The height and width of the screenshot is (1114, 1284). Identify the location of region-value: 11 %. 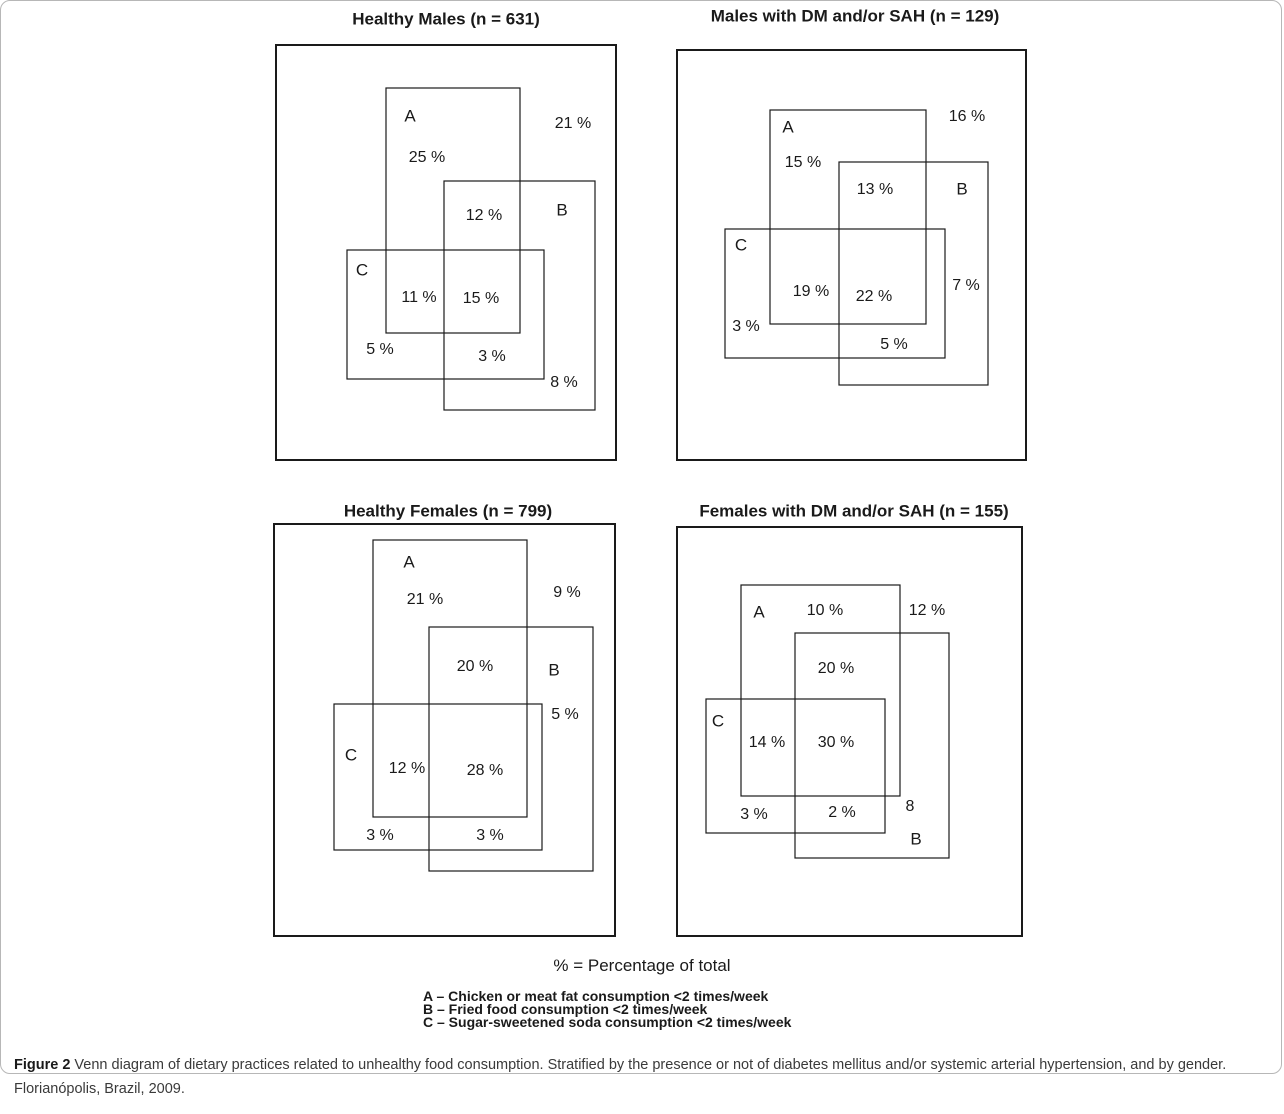
(418, 297).